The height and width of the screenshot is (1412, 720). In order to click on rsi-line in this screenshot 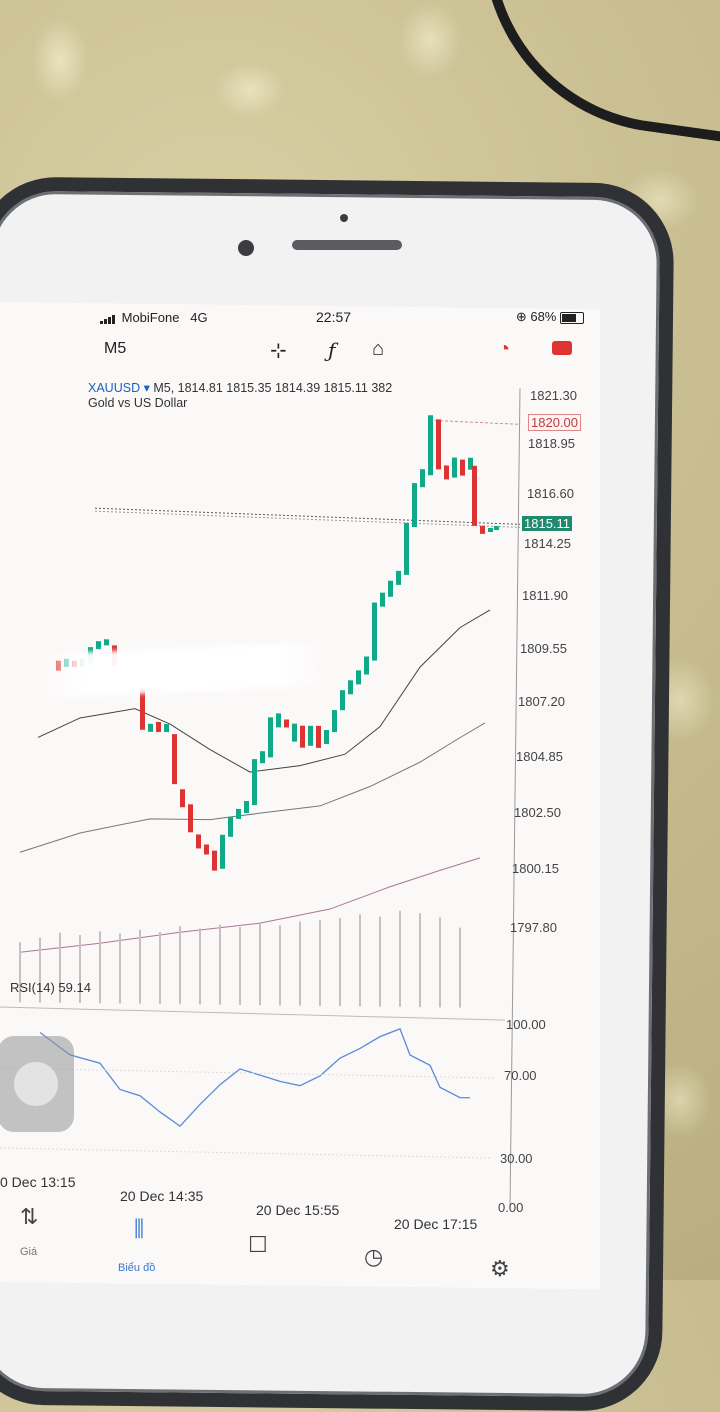, I will do `click(254, 1078)`.